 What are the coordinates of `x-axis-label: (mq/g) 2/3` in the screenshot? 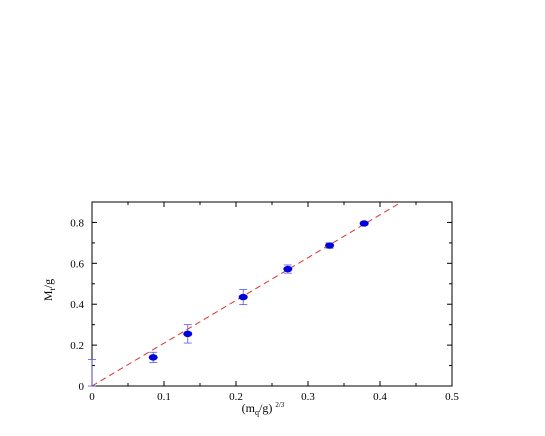 It's located at (263, 409).